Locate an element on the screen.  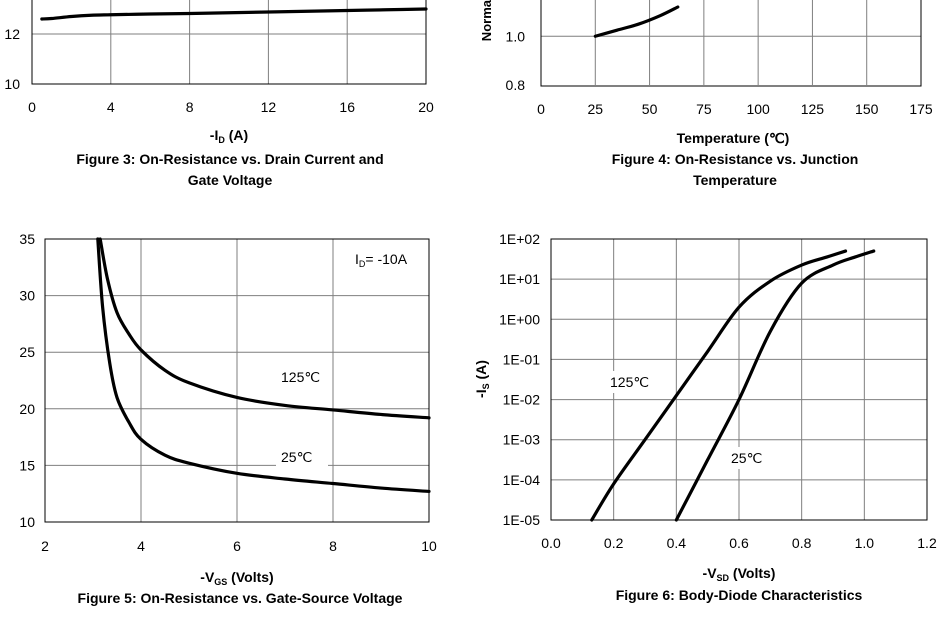
fig3-x-axis-label: -ID (A) is located at coordinates (229, 136).